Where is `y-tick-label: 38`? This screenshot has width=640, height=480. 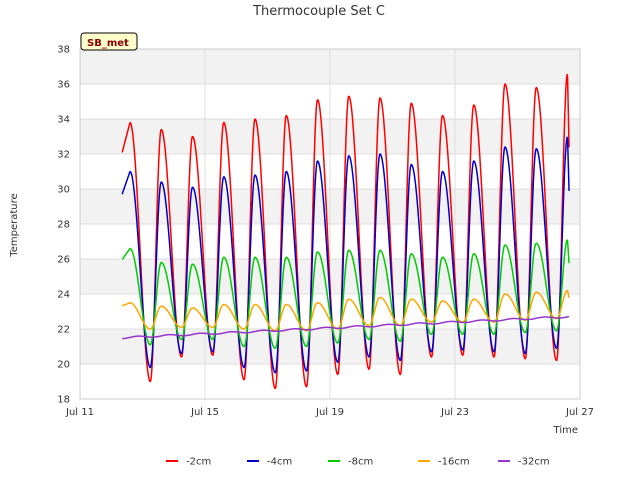 y-tick-label: 38 is located at coordinates (63, 50).